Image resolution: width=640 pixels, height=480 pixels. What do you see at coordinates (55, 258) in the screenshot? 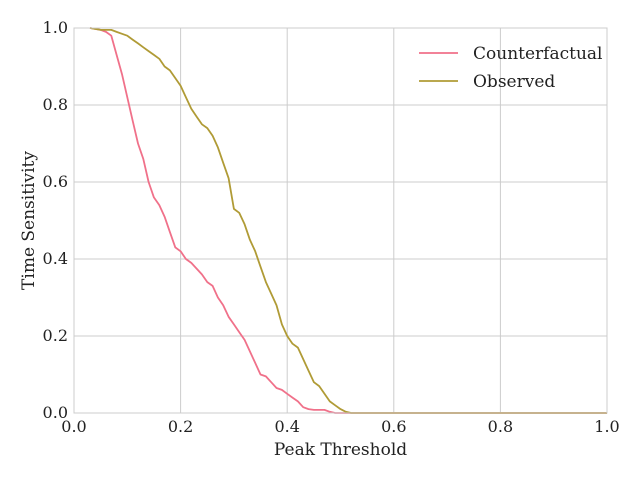
I see `y-tick-label: 0.4` at bounding box center [55, 258].